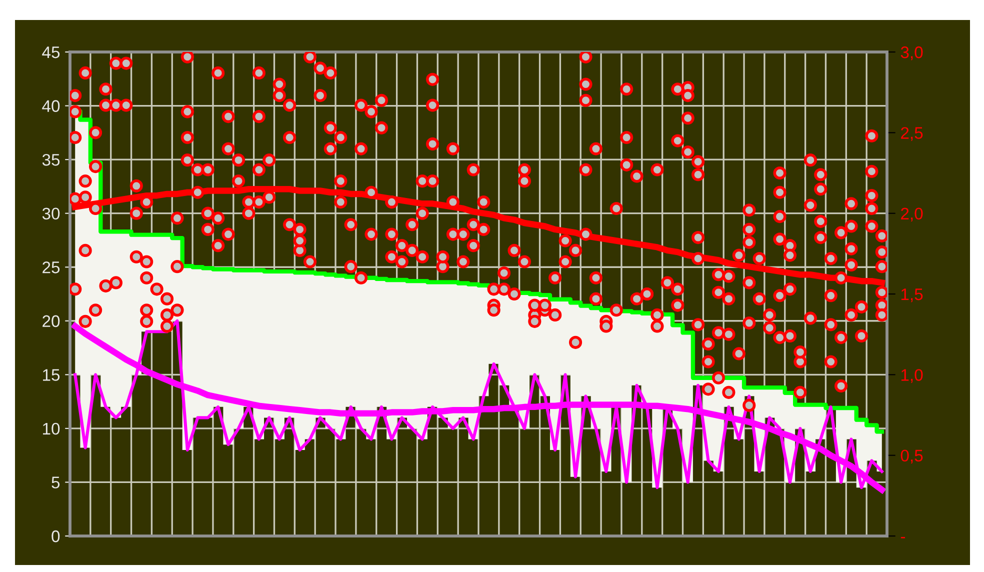 The width and height of the screenshot is (984, 572). I want to click on y2-tick-label: 1,5, so click(912, 295).